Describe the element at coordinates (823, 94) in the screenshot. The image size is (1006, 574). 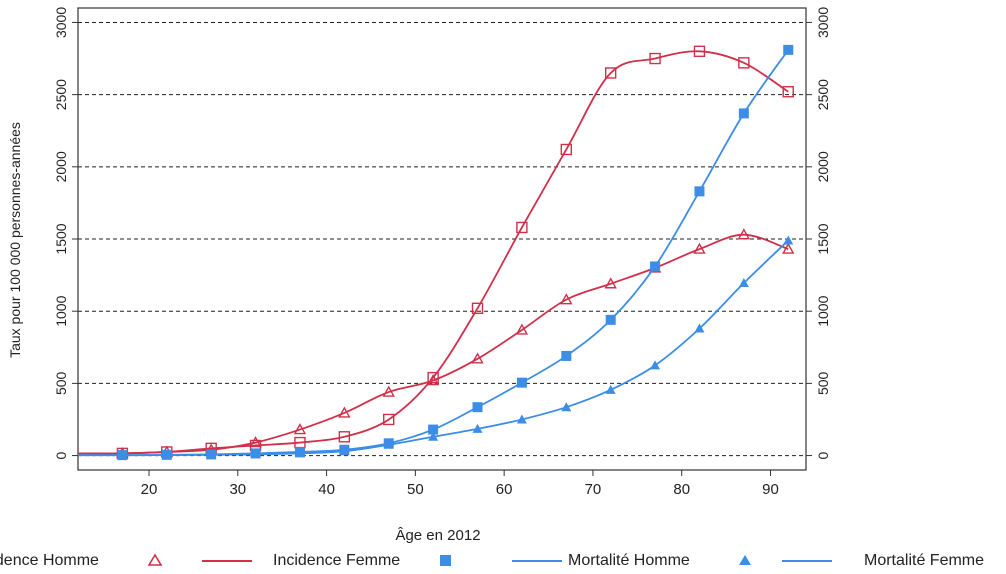
I see `y-tick-label-right: 2500` at that location.